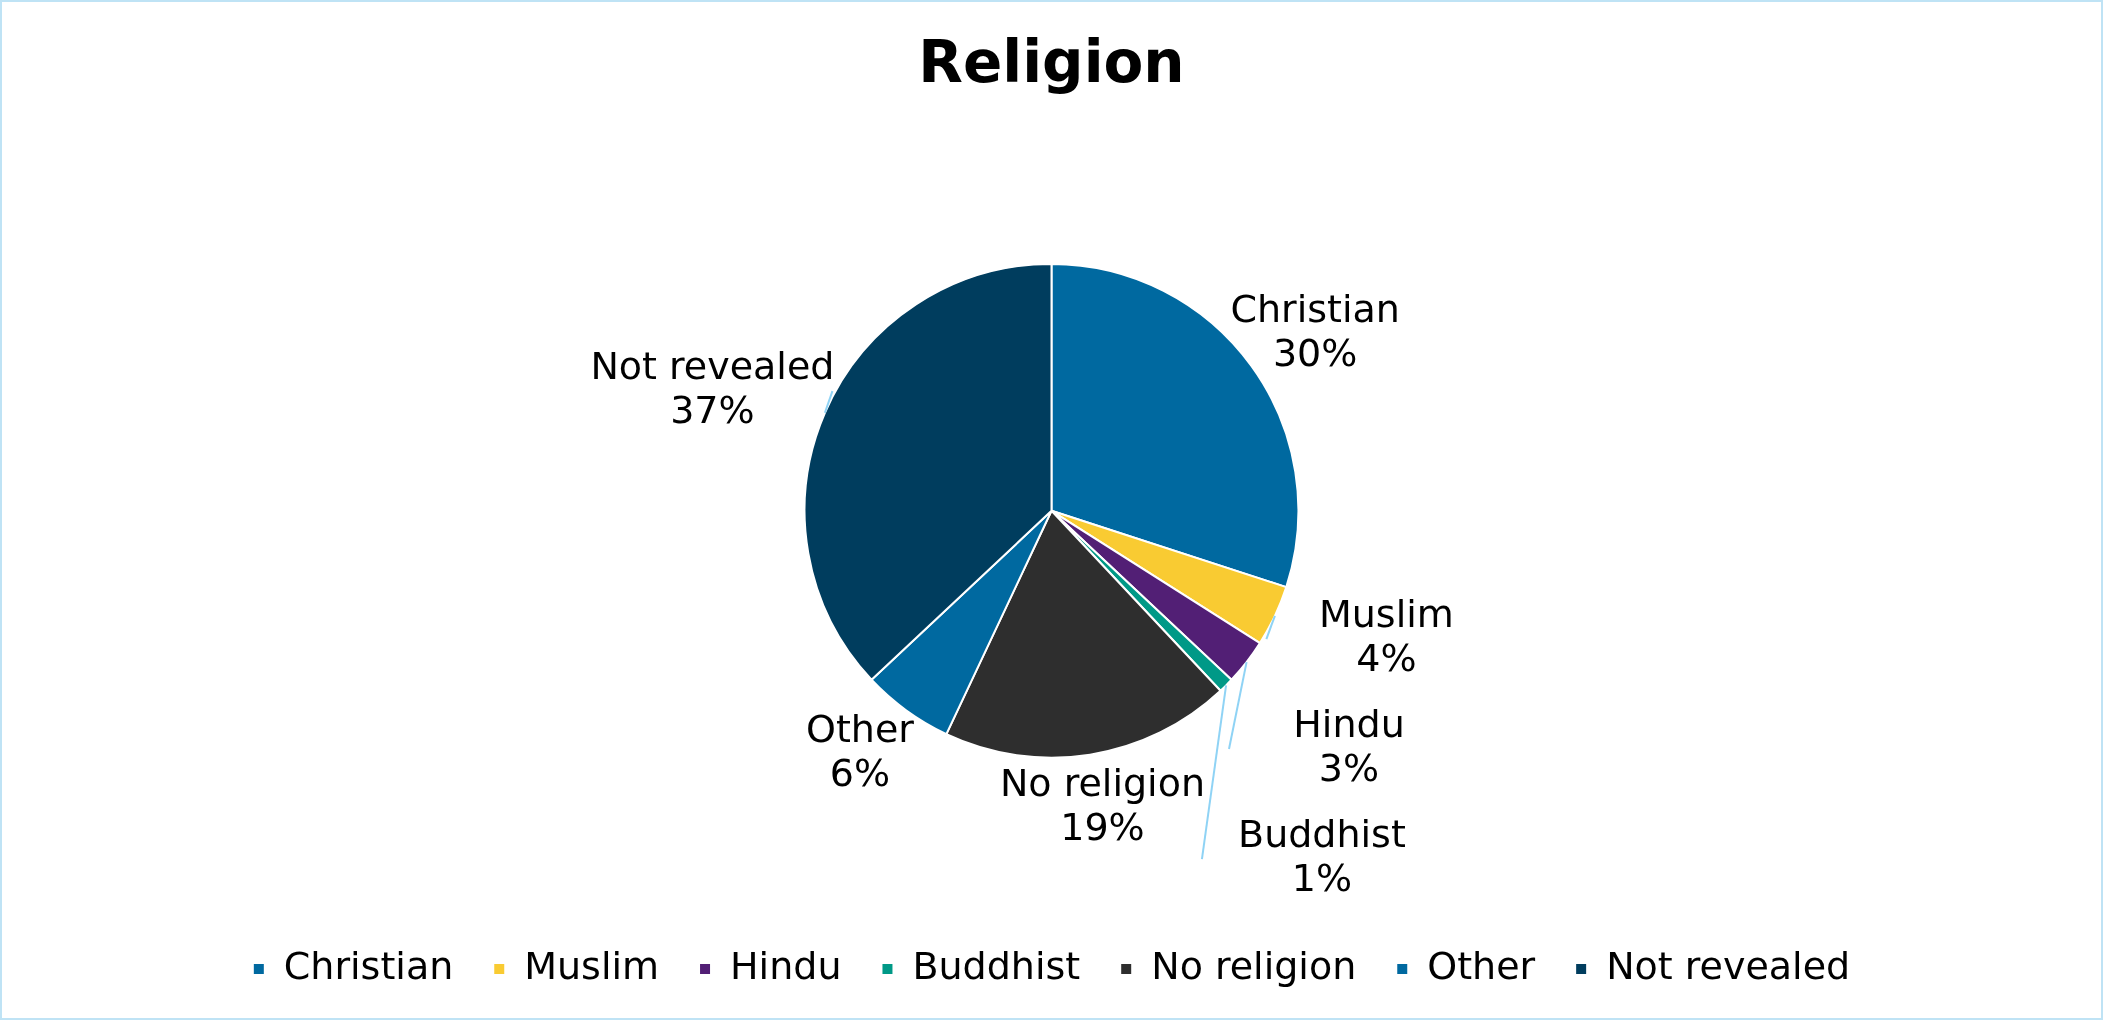  What do you see at coordinates (1728, 965) in the screenshot?
I see `legend-label: Not revealed` at bounding box center [1728, 965].